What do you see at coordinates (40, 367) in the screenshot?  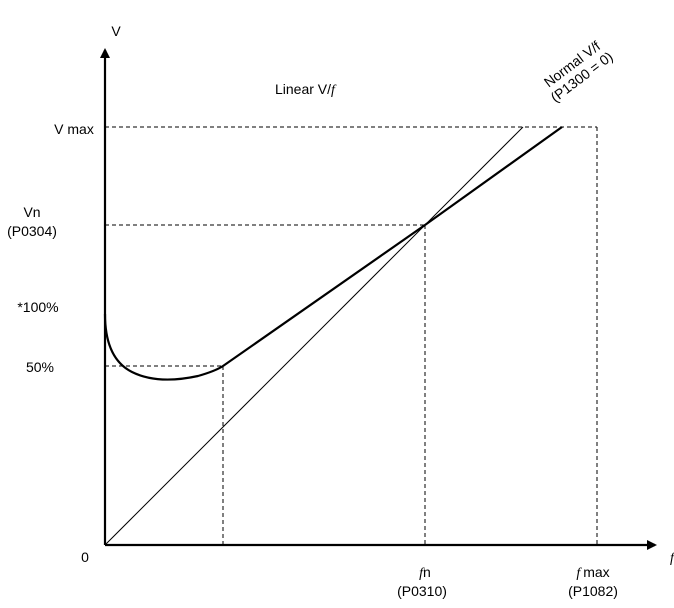 I see `pct-50-label: 50%` at bounding box center [40, 367].